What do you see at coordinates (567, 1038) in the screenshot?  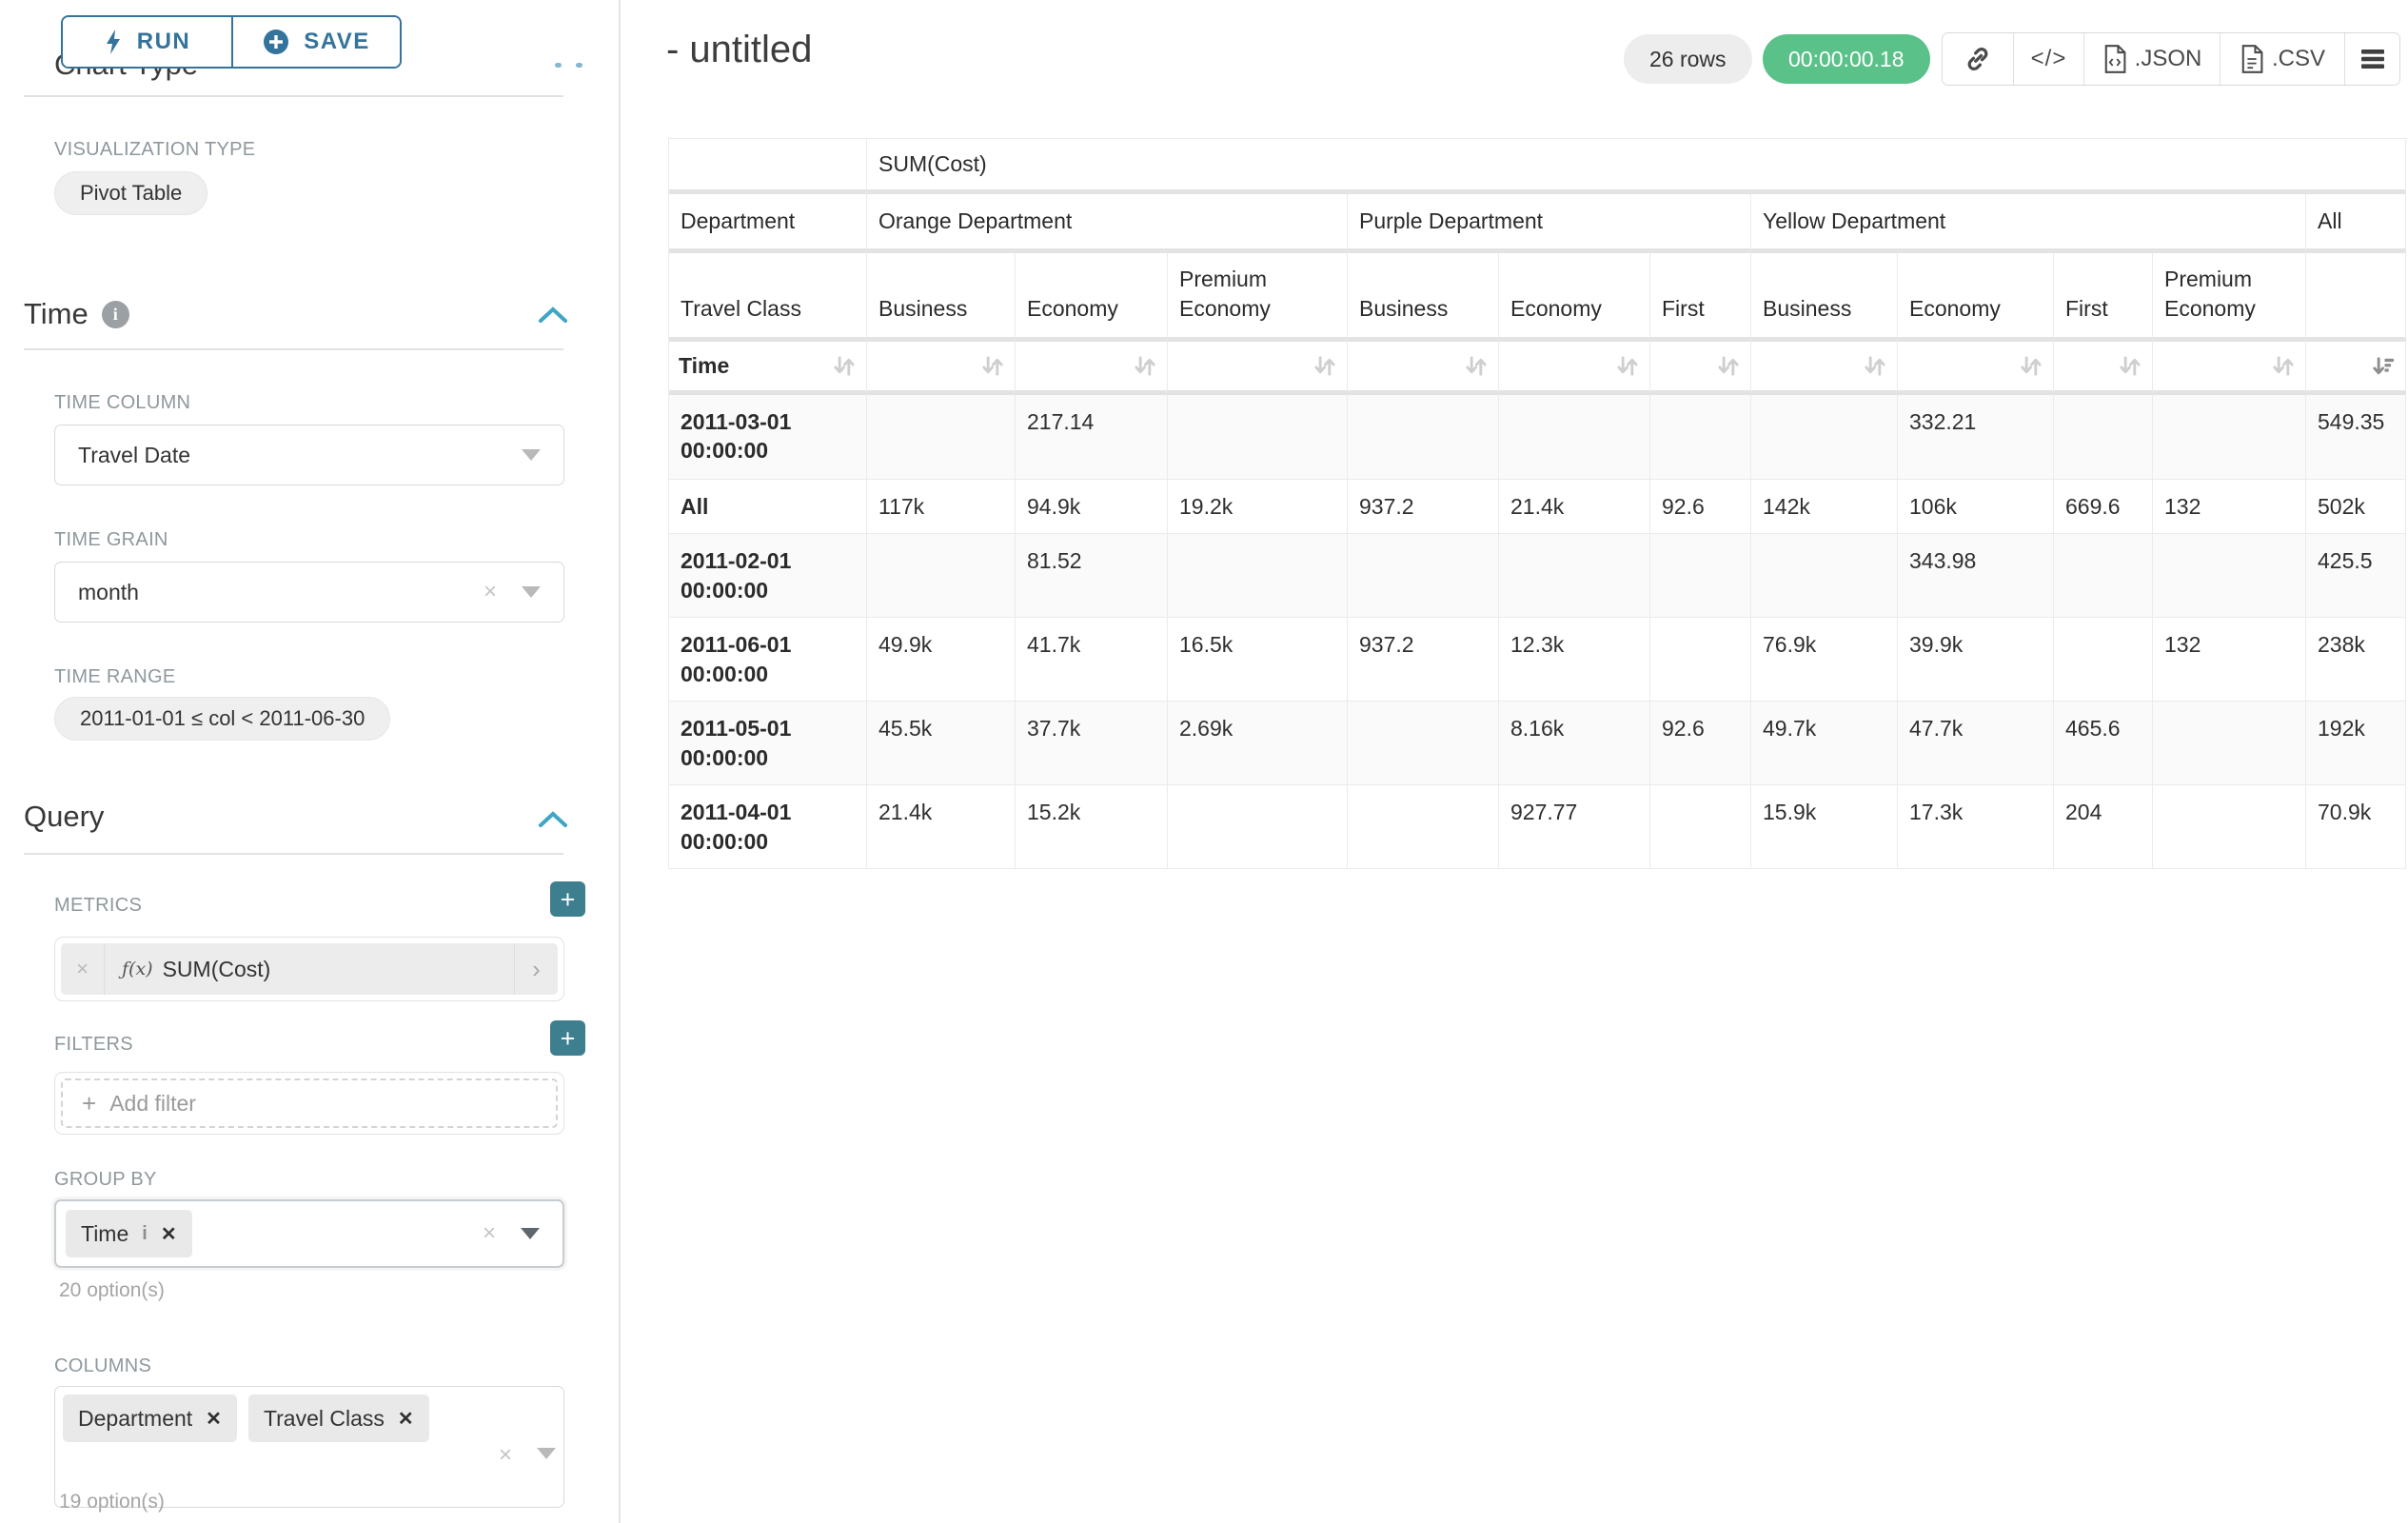 I see `add-filter-plus-button: +` at bounding box center [567, 1038].